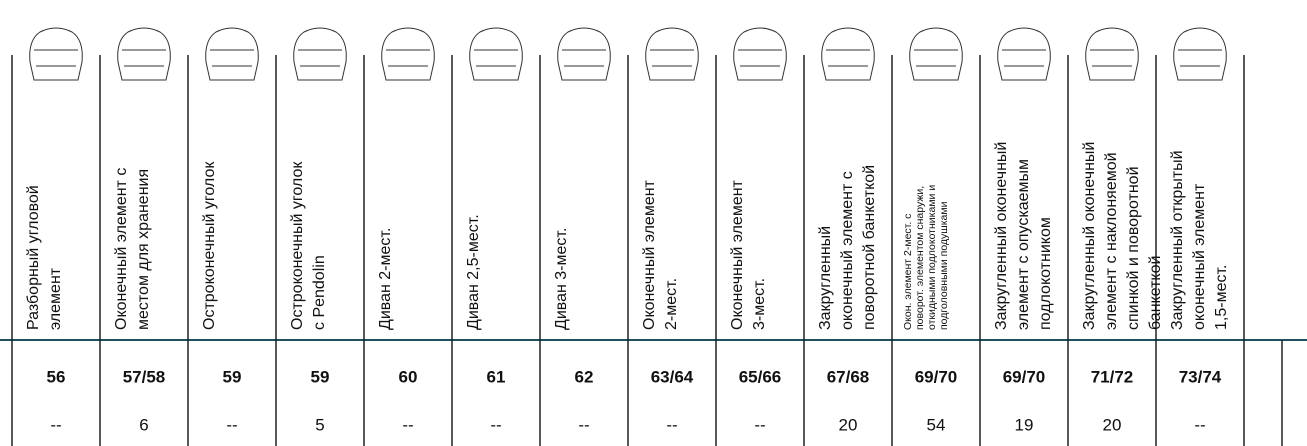 The height and width of the screenshot is (446, 1307). What do you see at coordinates (121, 249) in the screenshot?
I see `column-label: Оконечный элемент с` at bounding box center [121, 249].